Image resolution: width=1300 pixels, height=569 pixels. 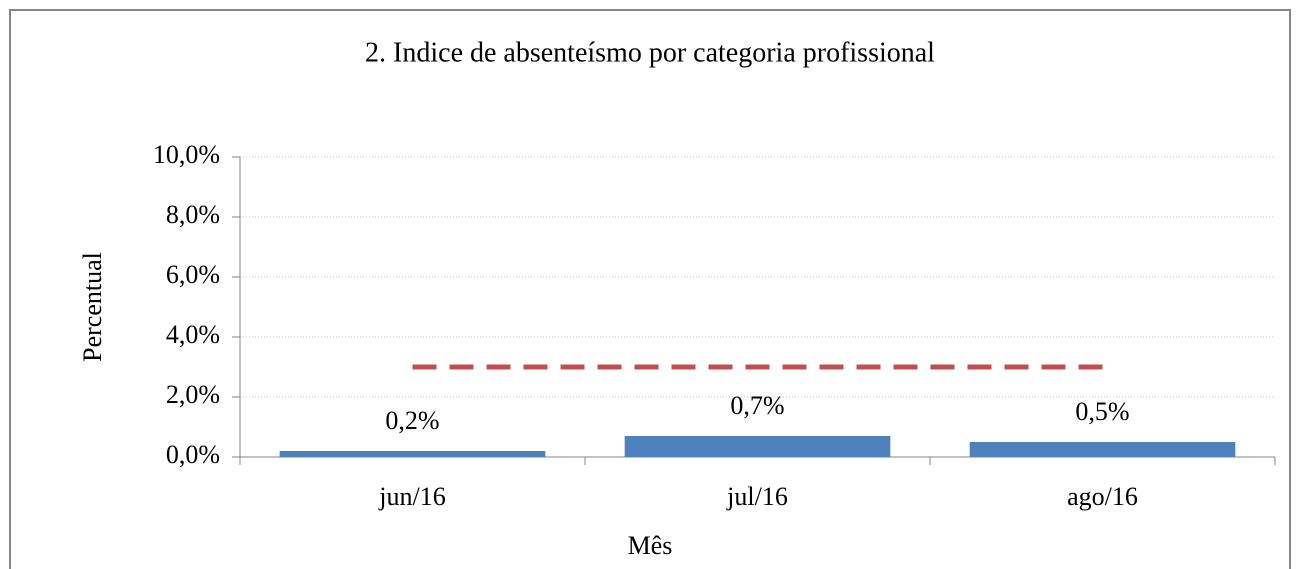 I want to click on x-axis-title: Mês, so click(x=650, y=545).